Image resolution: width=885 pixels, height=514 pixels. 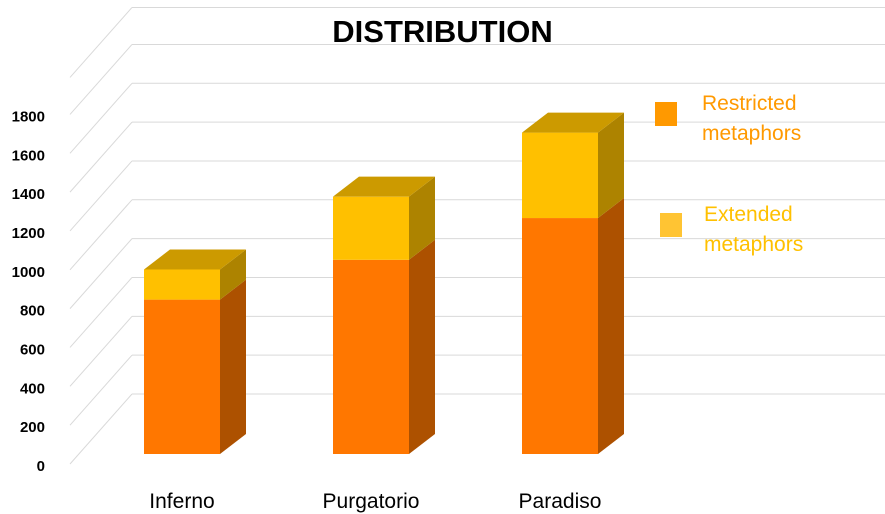 I want to click on bar-side-purgatorio-extended, so click(x=422, y=218).